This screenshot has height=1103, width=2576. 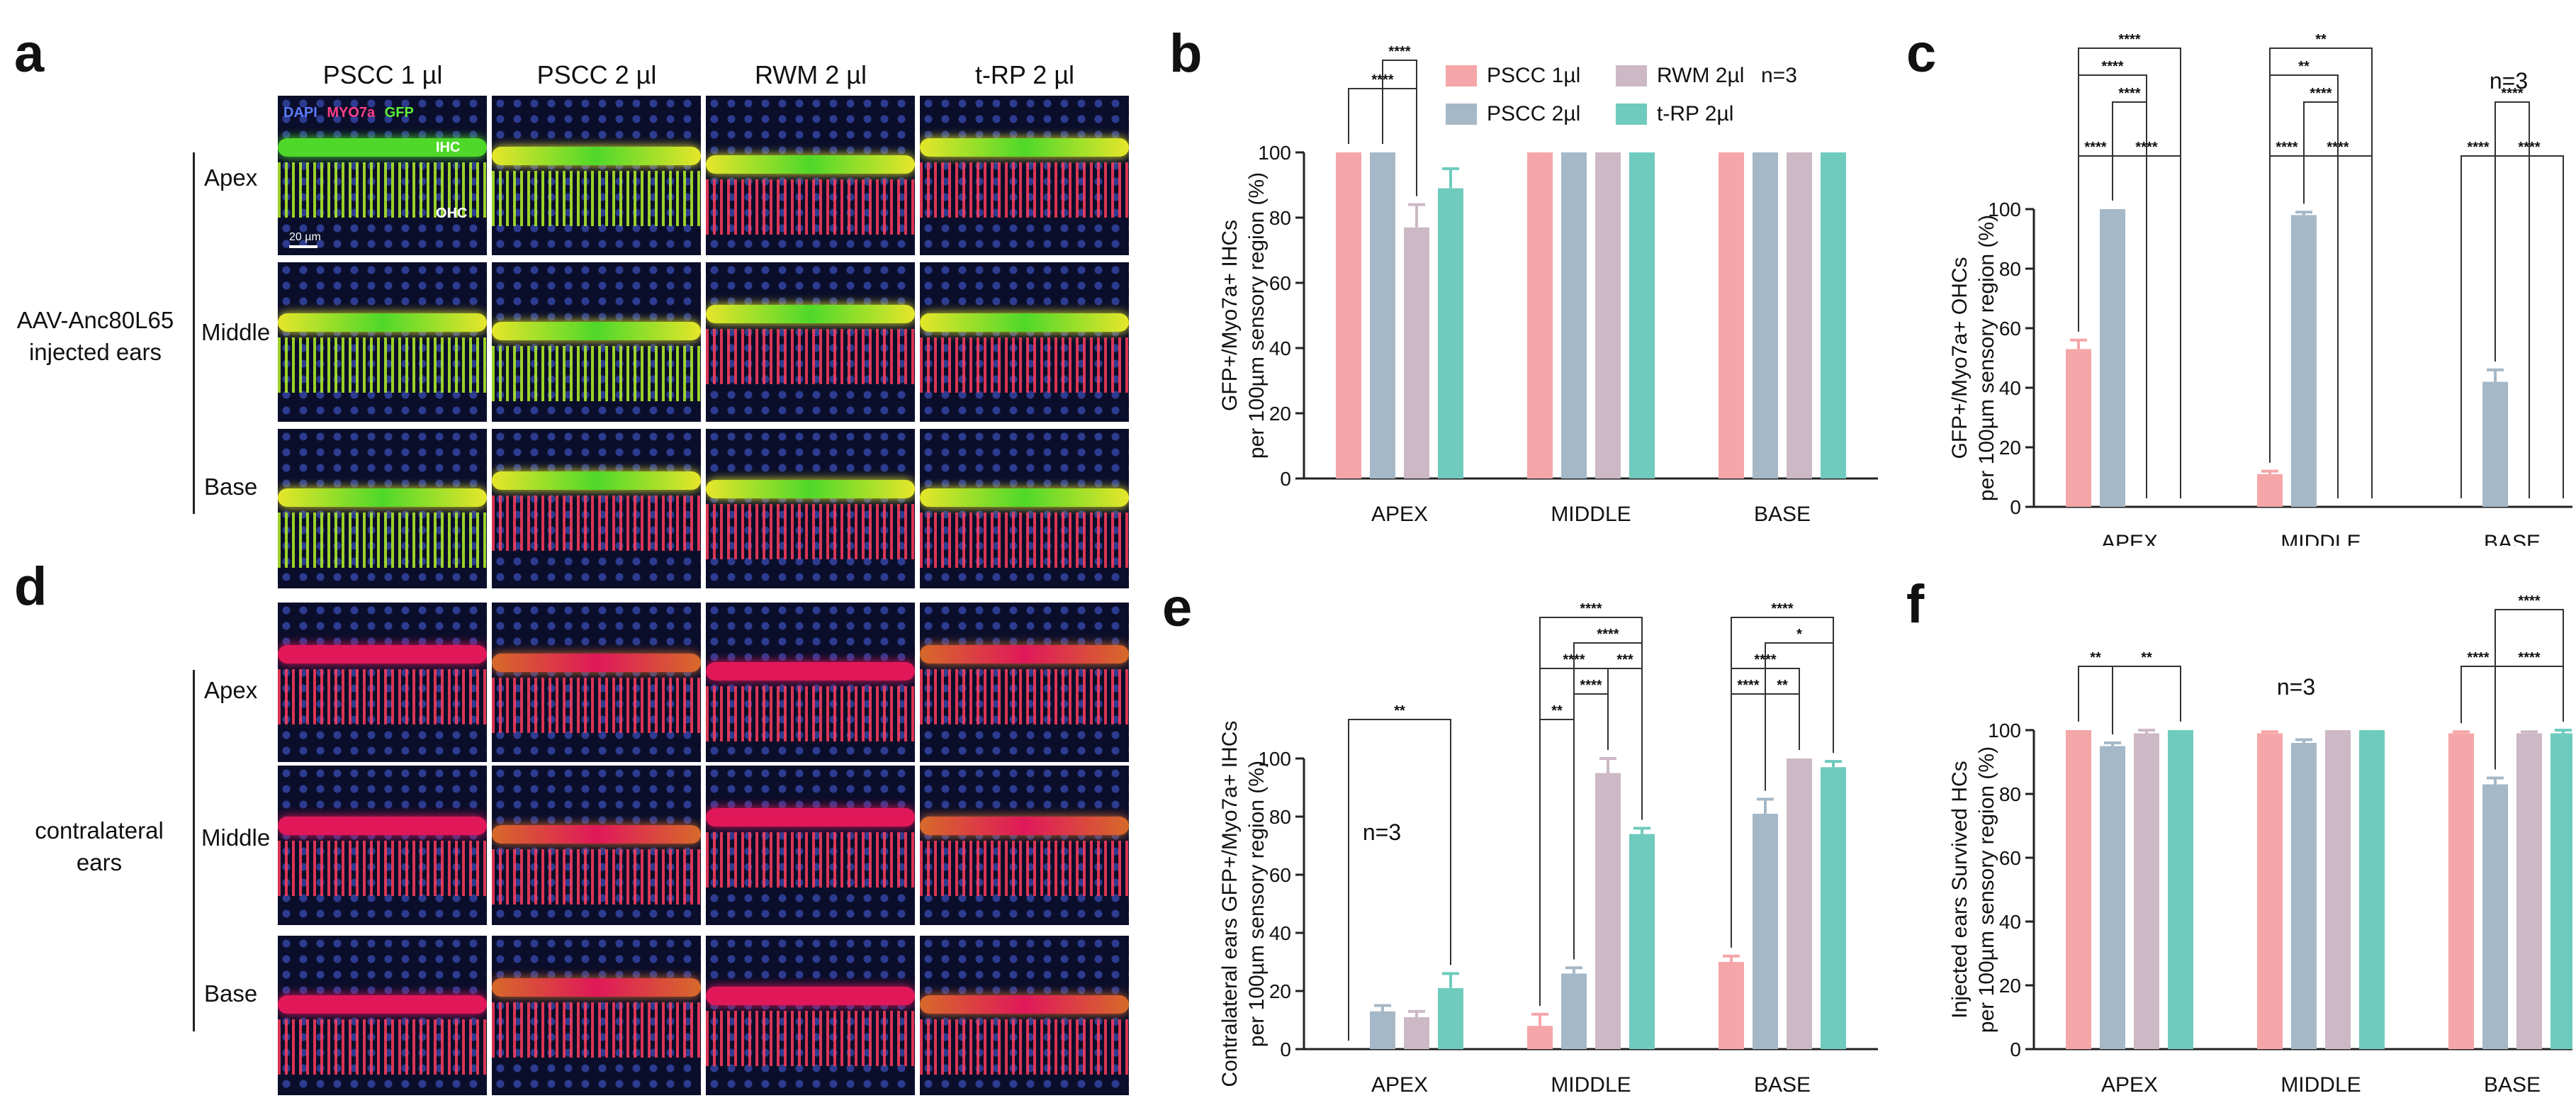 What do you see at coordinates (1782, 1085) in the screenshot?
I see `x-tick-label: BASE` at bounding box center [1782, 1085].